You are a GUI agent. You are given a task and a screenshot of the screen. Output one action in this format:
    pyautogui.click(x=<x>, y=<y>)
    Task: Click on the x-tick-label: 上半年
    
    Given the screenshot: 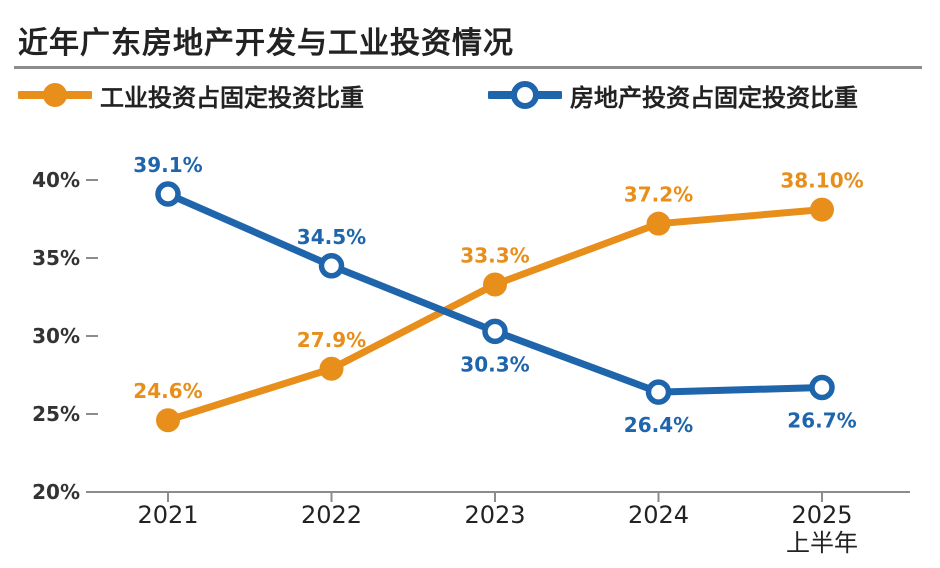 What is the action you would take?
    pyautogui.click(x=822, y=543)
    